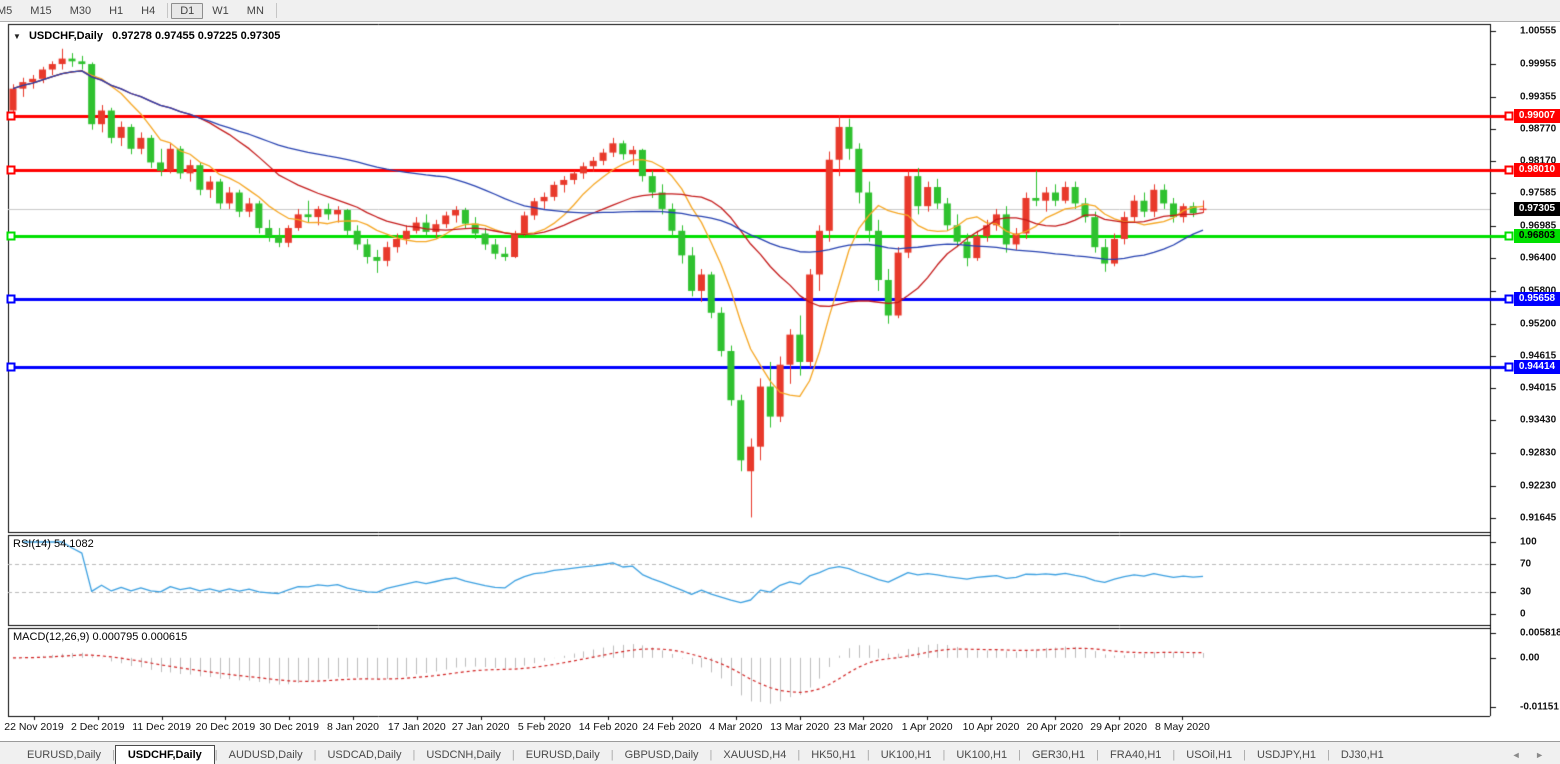  Describe the element at coordinates (6, 10) in the screenshot. I see `timeframe-button-m5: M5` at that location.